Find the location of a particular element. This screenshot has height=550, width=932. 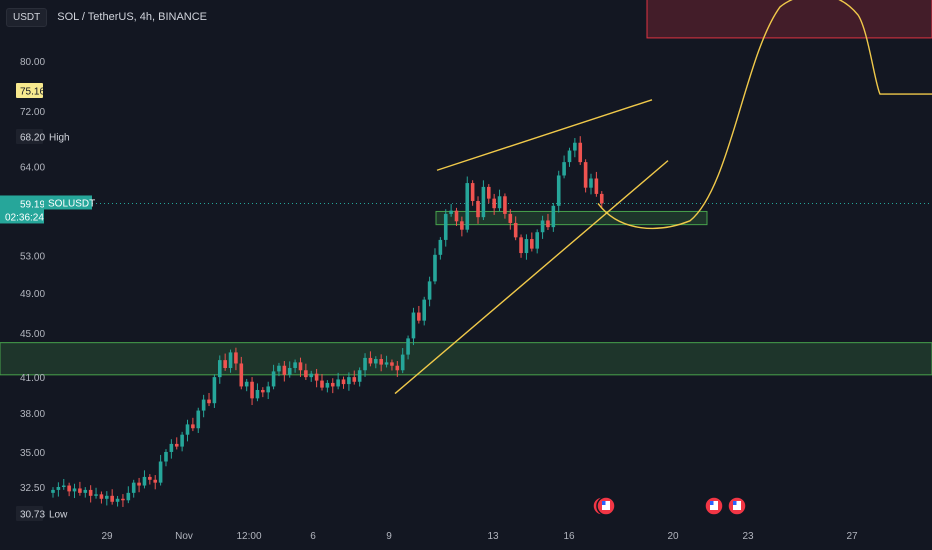

x-tick-label: 29 is located at coordinates (107, 536).